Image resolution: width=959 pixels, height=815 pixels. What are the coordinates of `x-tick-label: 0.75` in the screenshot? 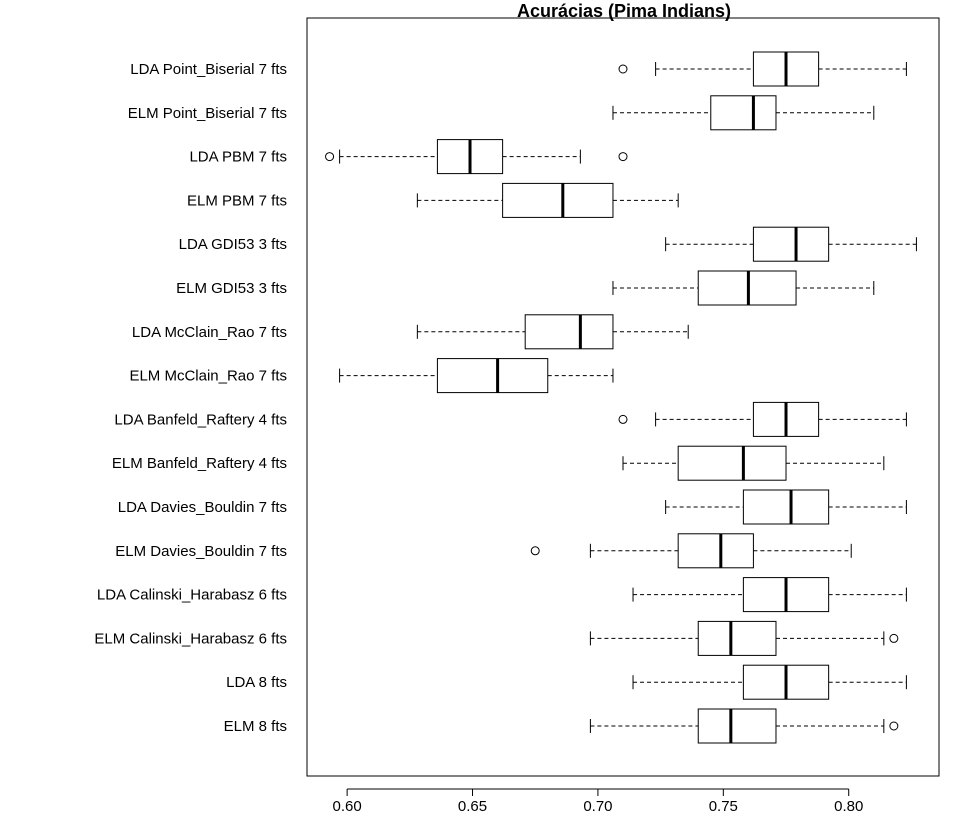 It's located at (723, 806).